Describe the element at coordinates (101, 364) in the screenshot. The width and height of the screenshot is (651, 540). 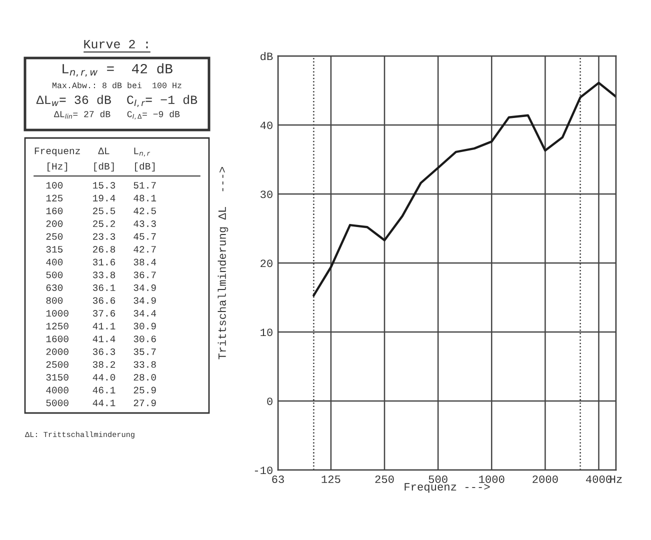
I see `text: 2500 38.2 33.8` at that location.